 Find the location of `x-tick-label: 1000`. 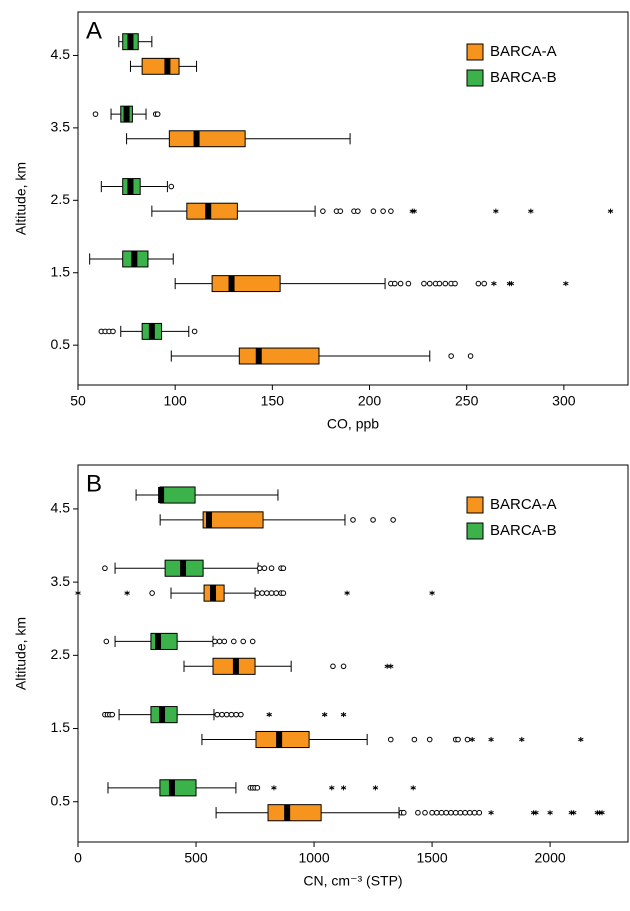

x-tick-label: 1000 is located at coordinates (313, 858).